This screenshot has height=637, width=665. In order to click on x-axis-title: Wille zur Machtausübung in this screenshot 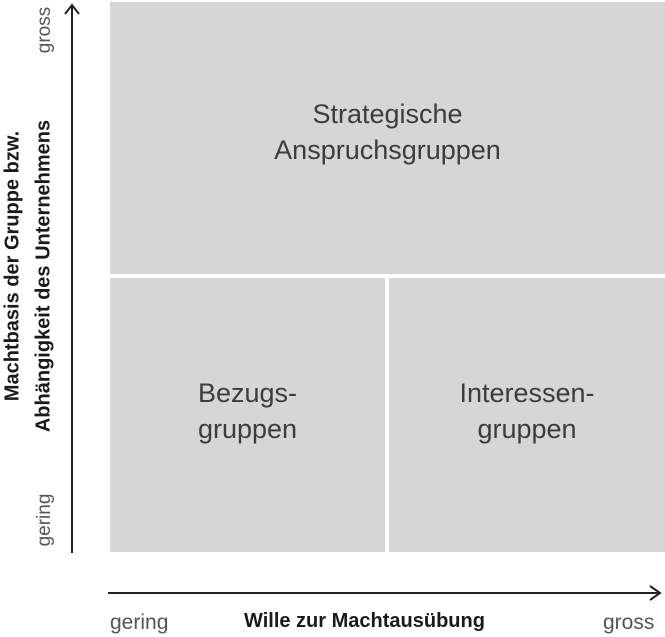, I will do `click(364, 621)`.